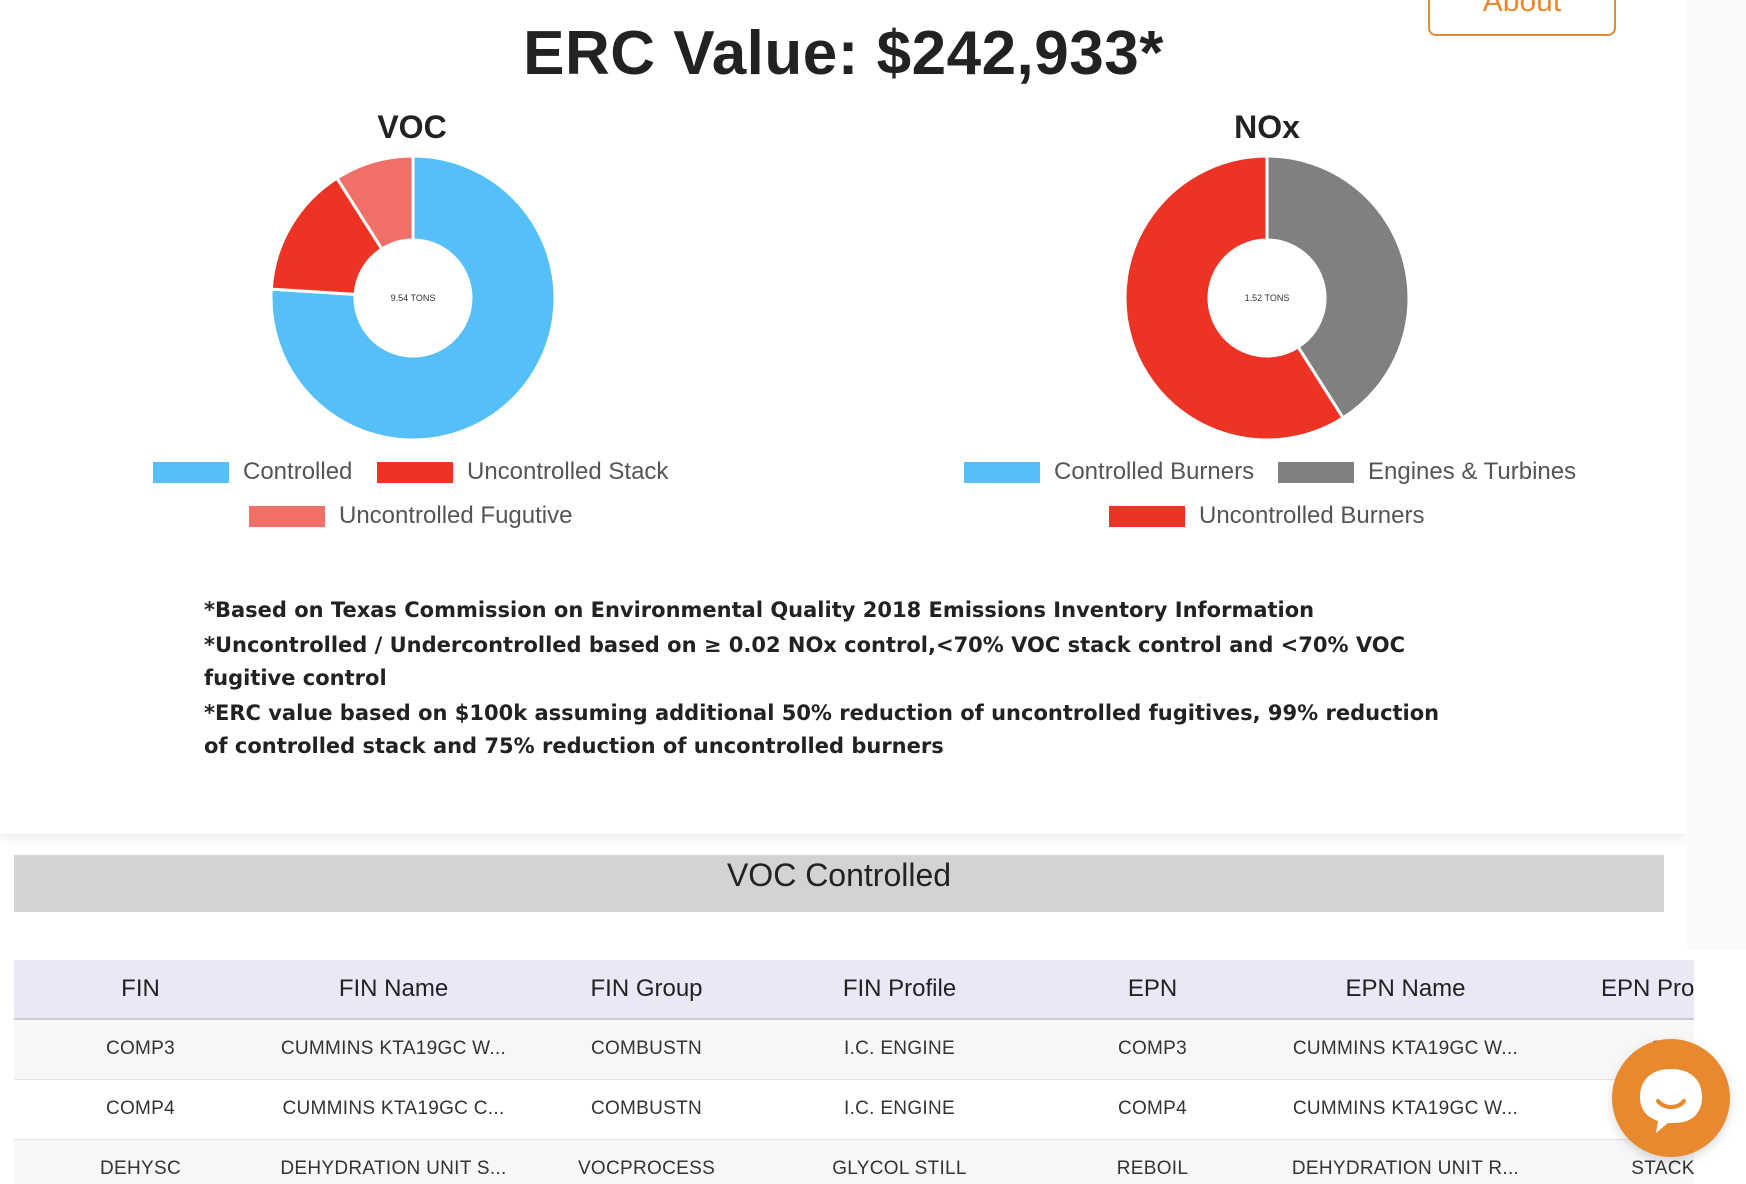  Describe the element at coordinates (1472, 471) in the screenshot. I see `nox-legend-label: Engines & Turbines` at that location.